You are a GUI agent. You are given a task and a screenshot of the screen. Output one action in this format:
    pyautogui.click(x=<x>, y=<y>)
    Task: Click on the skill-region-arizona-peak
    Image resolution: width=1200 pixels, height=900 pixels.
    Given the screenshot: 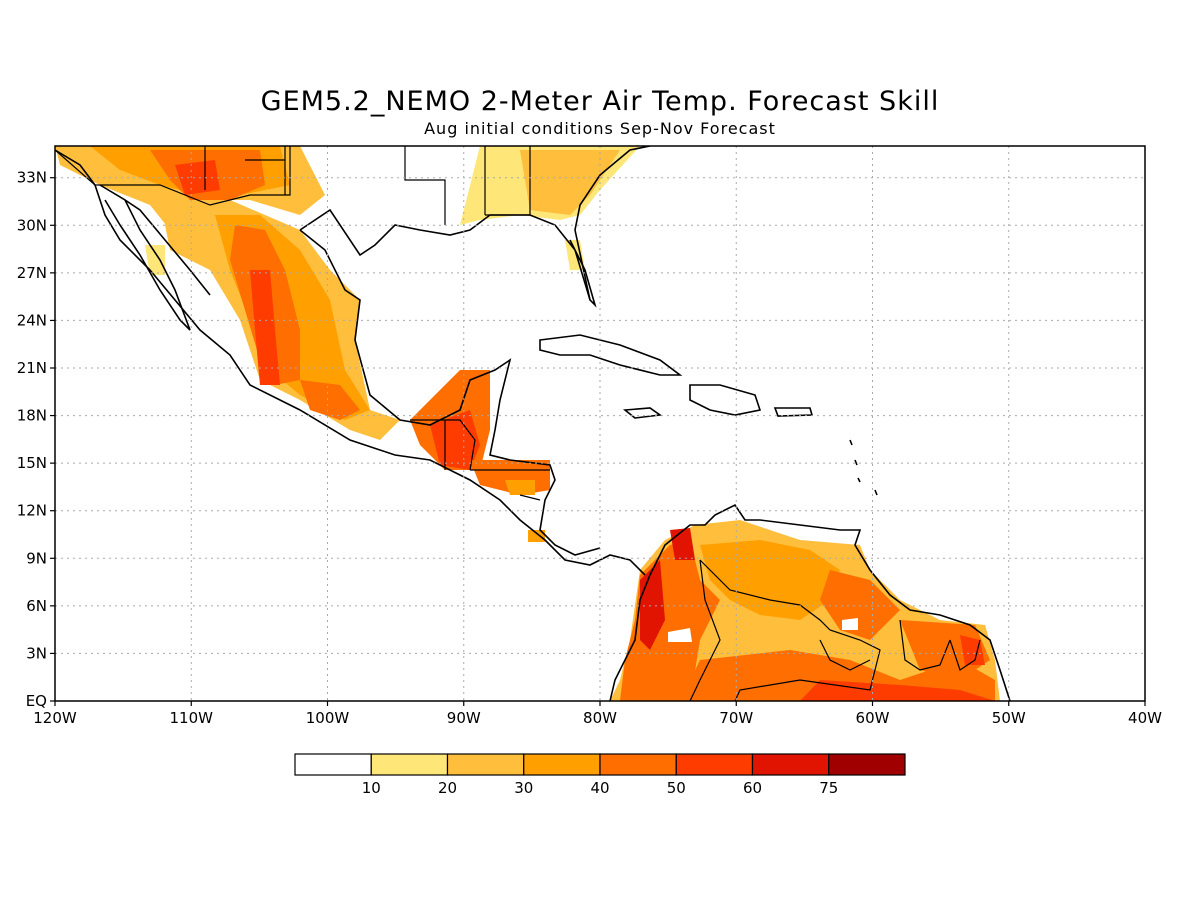 What is the action you would take?
    pyautogui.click(x=197, y=177)
    